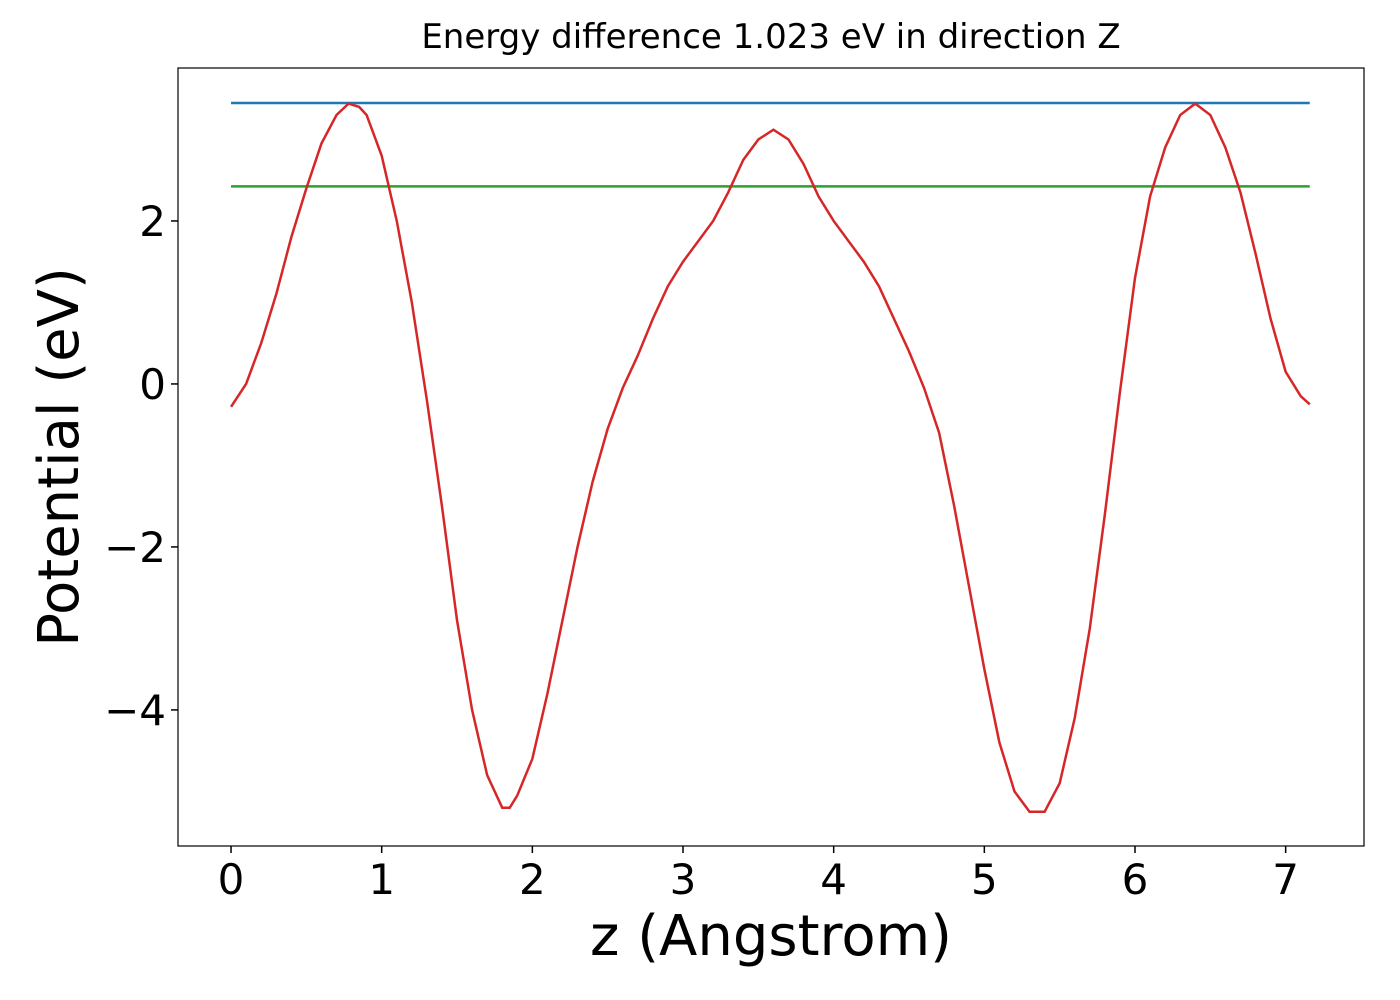 The width and height of the screenshot is (1400, 1000). I want to click on x-tick-label: 4, so click(833, 879).